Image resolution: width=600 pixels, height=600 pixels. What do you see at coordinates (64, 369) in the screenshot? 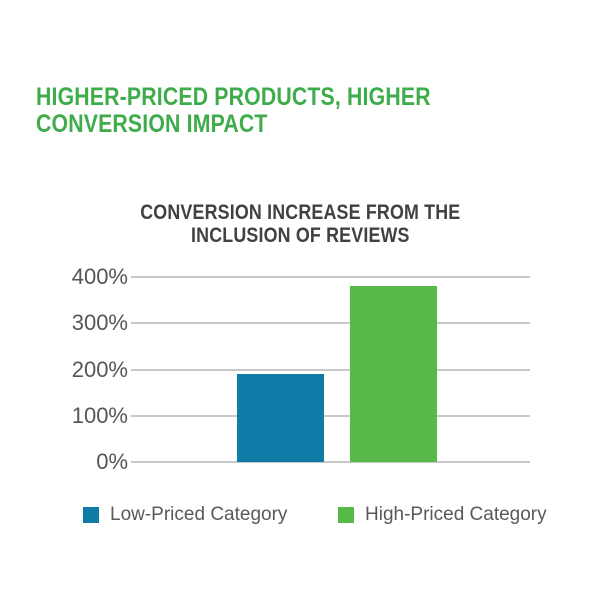
I see `y-axis-labels: 400% 300% 200% 100% 0%` at bounding box center [64, 369].